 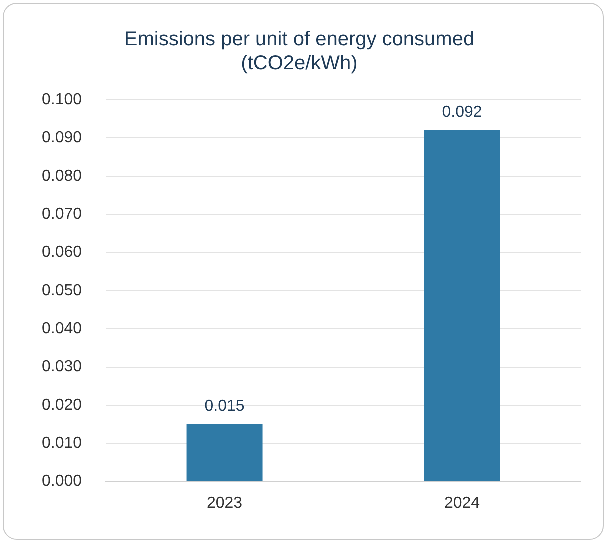 What do you see at coordinates (62, 481) in the screenshot?
I see `y-tick-label: 0.000` at bounding box center [62, 481].